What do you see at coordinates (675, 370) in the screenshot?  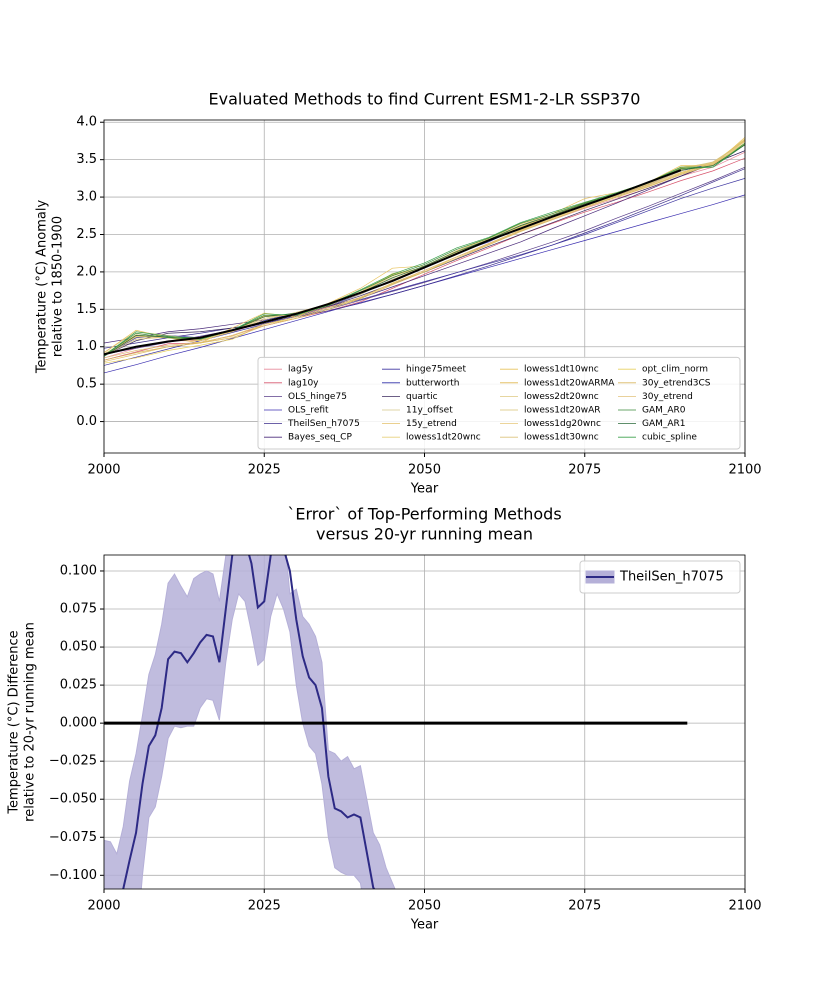 I see `legend-label: opt_clim_norm` at bounding box center [675, 370].